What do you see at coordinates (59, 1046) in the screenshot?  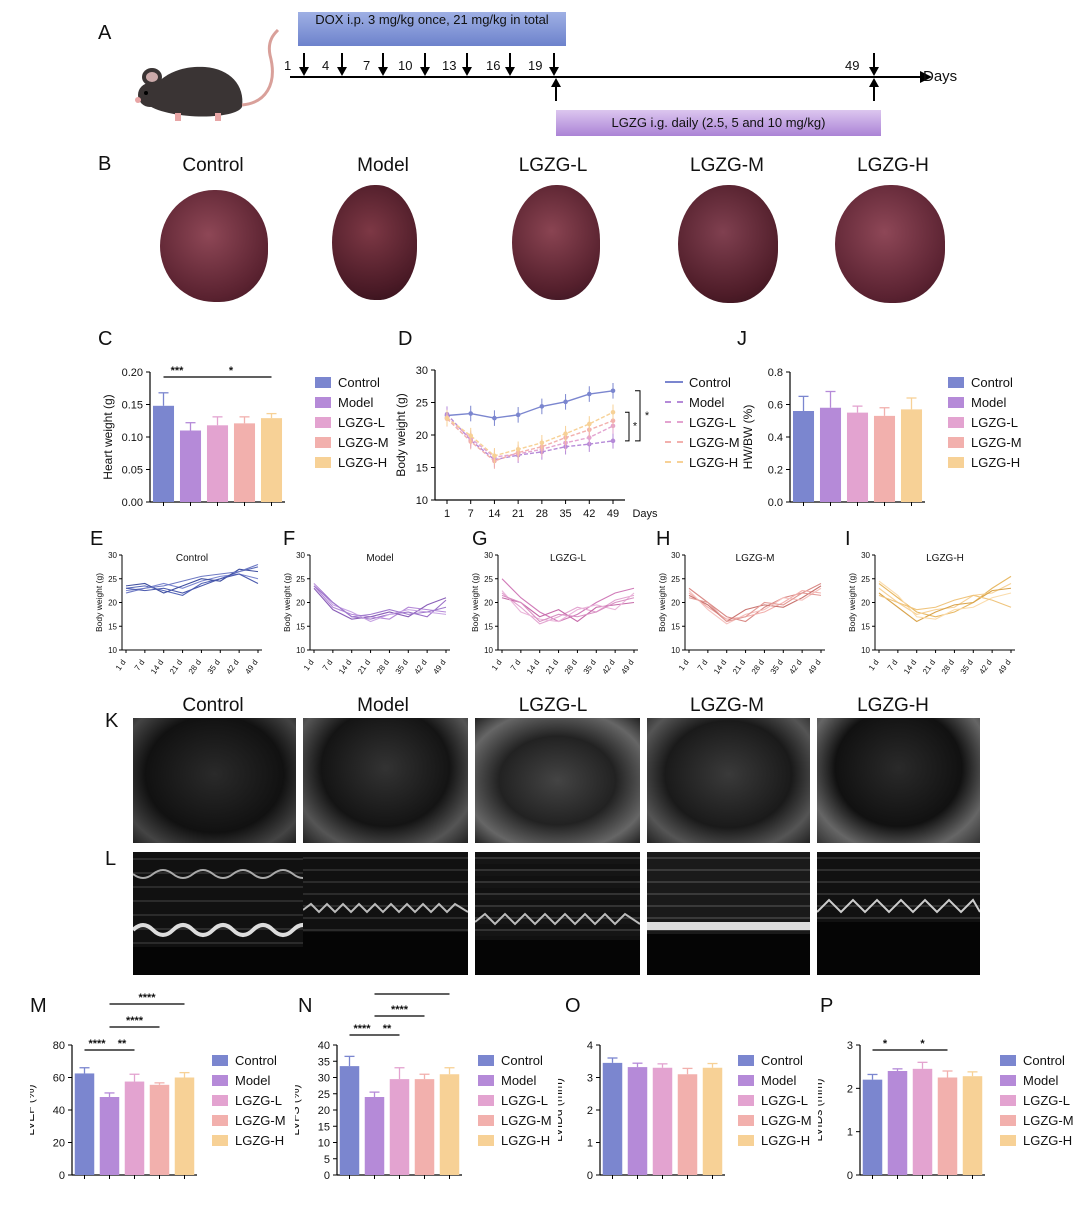 I see `y-tick-label: 80` at bounding box center [59, 1046].